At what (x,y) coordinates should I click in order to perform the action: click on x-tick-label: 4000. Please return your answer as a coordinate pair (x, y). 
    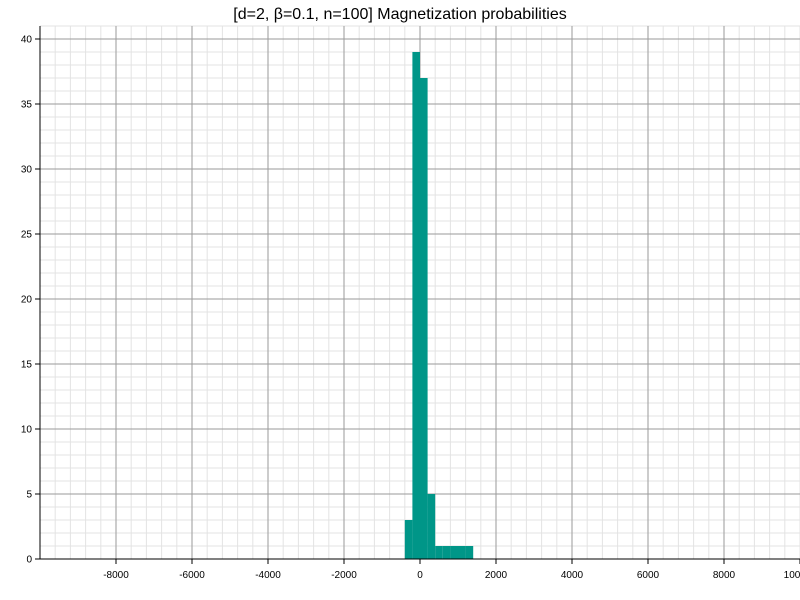
    Looking at the image, I should click on (572, 575).